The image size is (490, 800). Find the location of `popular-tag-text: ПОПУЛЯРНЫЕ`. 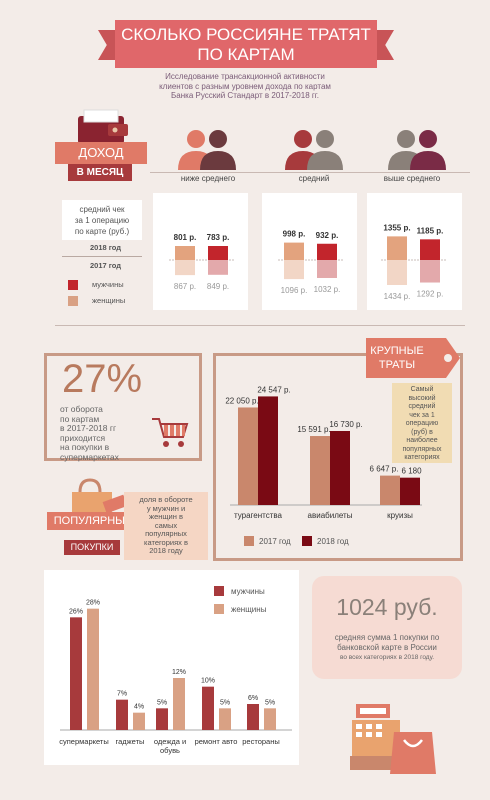

popular-tag-text: ПОПУЛЯРНЫЕ is located at coordinates (93, 521).